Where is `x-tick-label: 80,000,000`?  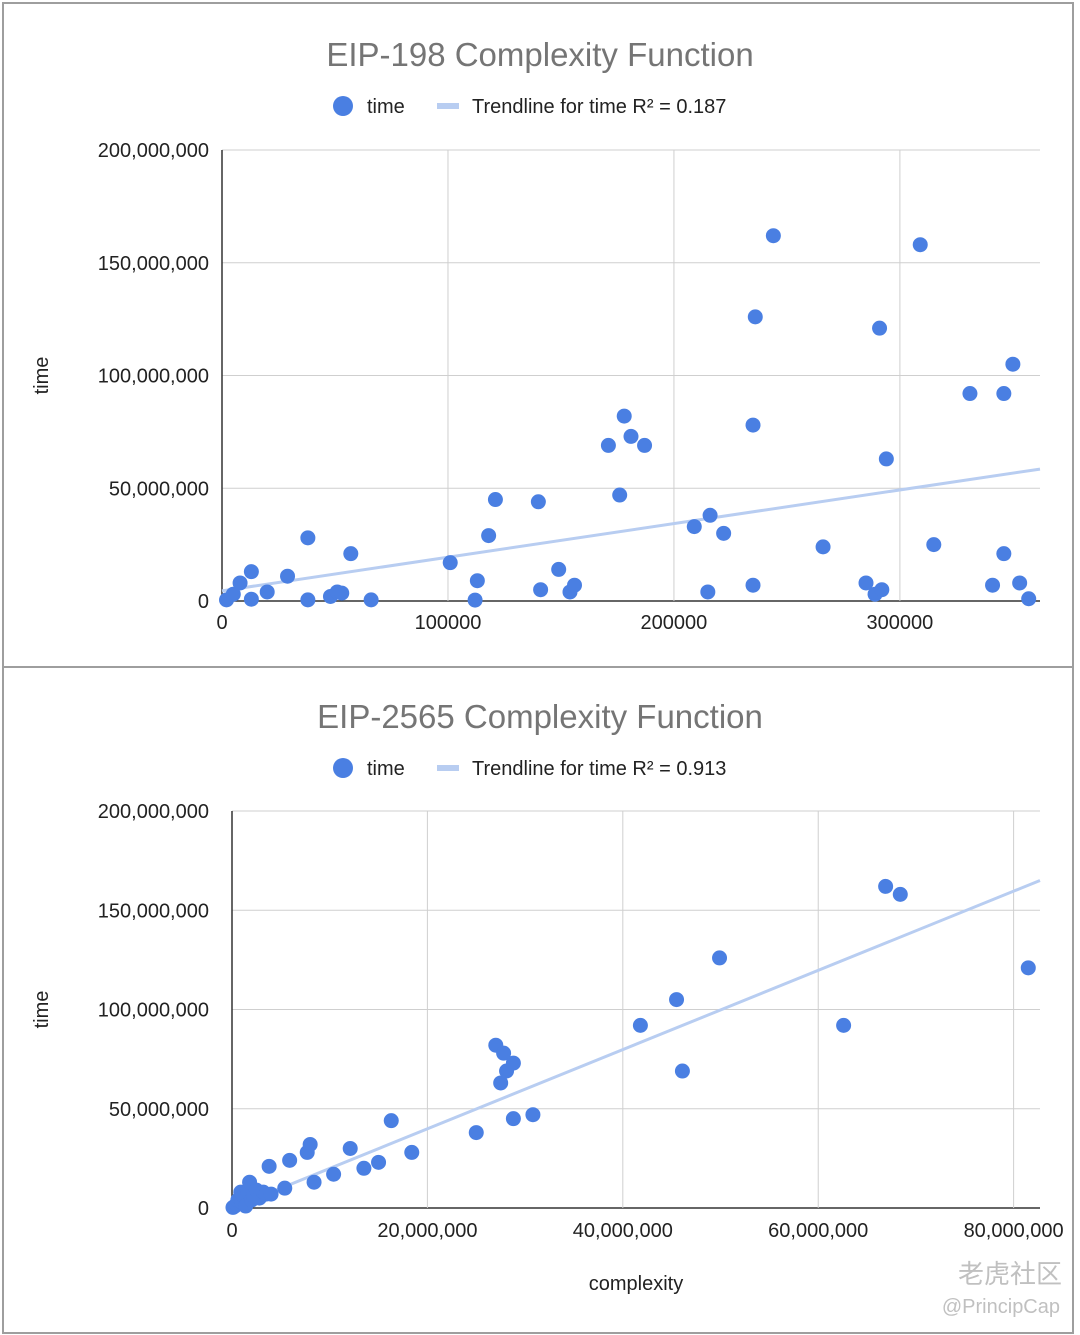 x-tick-label: 80,000,000 is located at coordinates (1014, 1231).